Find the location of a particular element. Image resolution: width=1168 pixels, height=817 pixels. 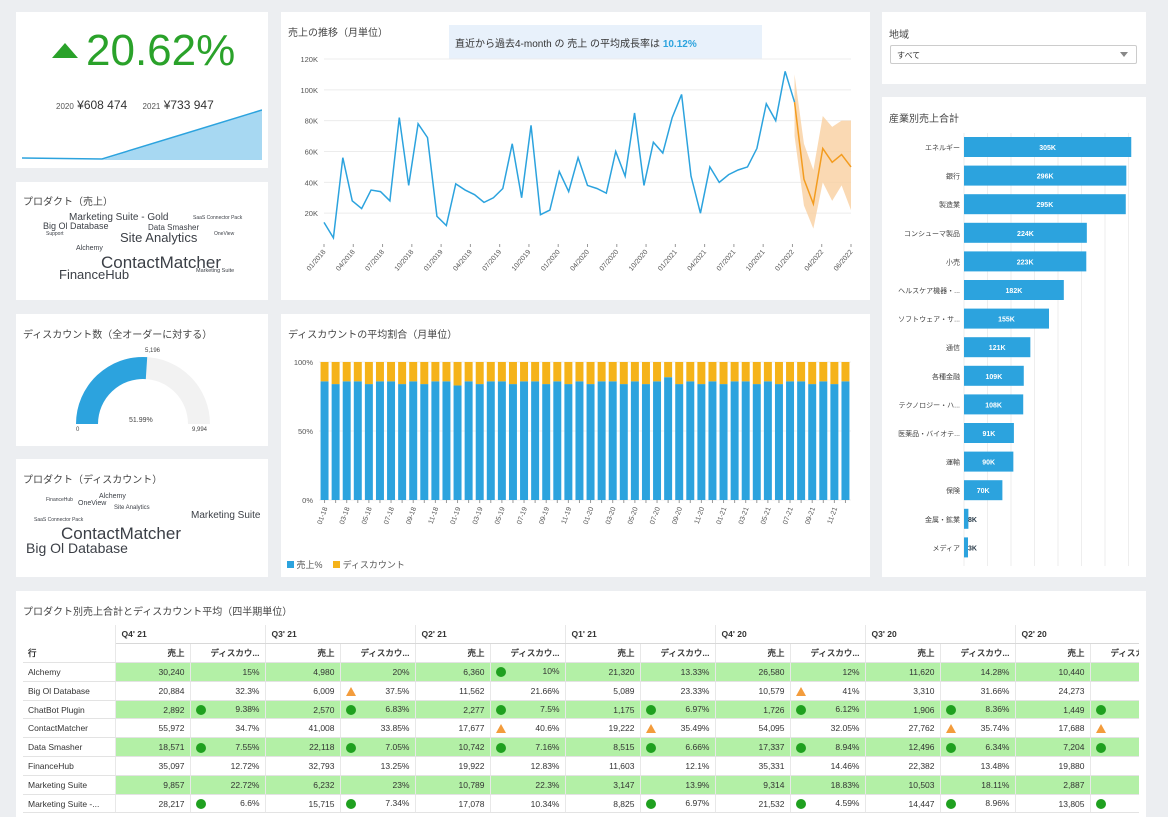

region-select: すべて is located at coordinates (1013, 54).